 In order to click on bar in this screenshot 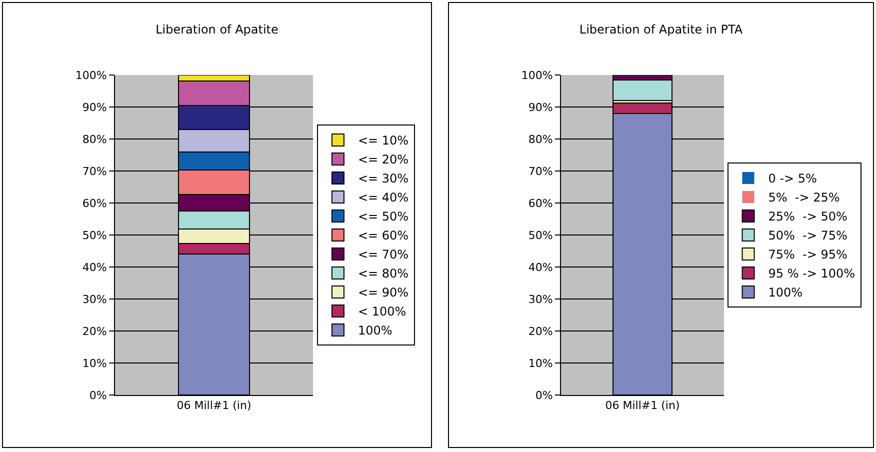, I will do `click(642, 90)`.